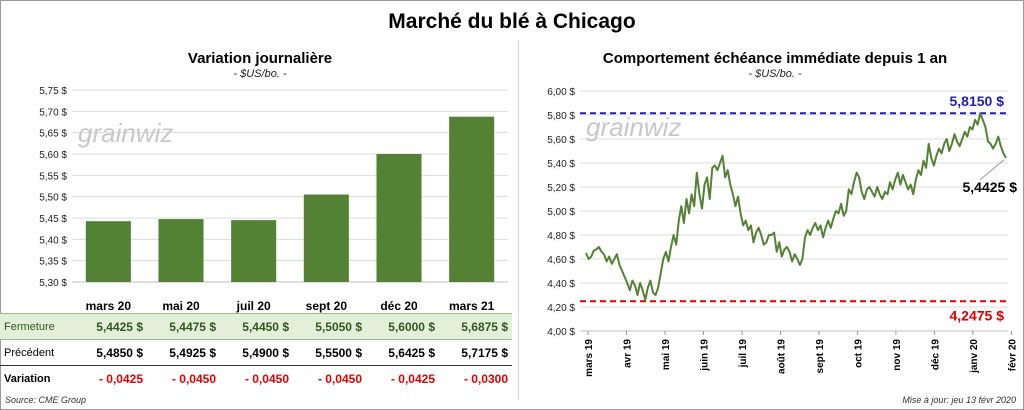 The width and height of the screenshot is (1024, 410). I want to click on y-tick-label: 5,20 $, so click(561, 188).